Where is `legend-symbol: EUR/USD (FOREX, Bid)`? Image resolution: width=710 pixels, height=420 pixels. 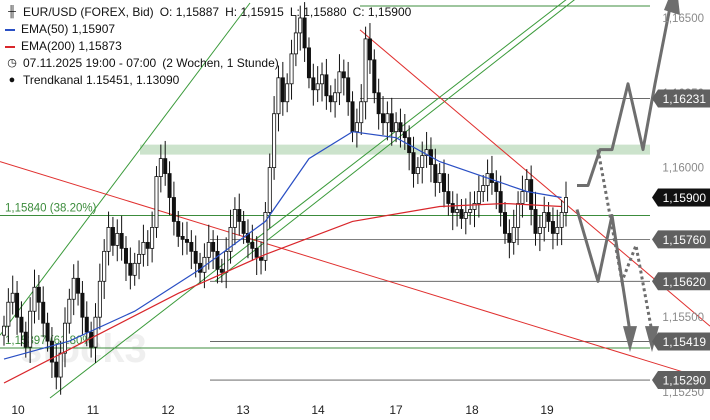
legend-symbol: EUR/USD (FOREX, Bid) is located at coordinates (88, 12).